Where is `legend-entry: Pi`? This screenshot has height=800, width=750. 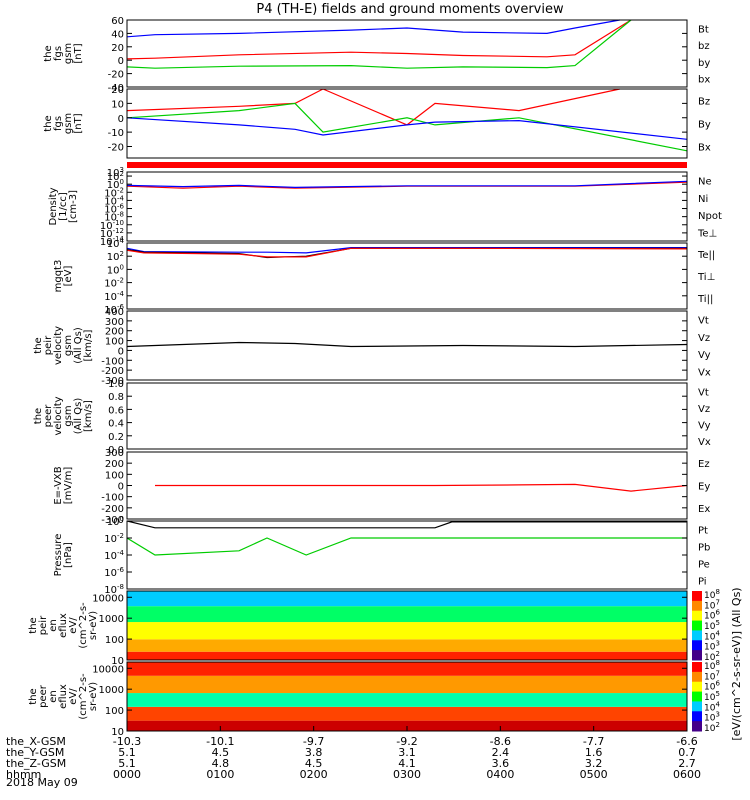
legend-entry: Pi is located at coordinates (702, 582).